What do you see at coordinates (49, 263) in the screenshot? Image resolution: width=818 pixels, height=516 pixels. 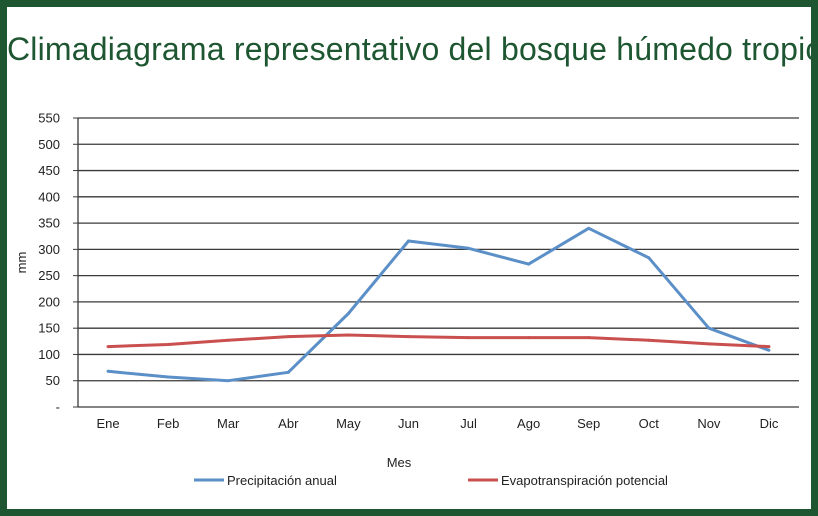 I see `y-axis-ticks: - 50 100 150 200 250 300 350 400 450 500 550` at bounding box center [49, 263].